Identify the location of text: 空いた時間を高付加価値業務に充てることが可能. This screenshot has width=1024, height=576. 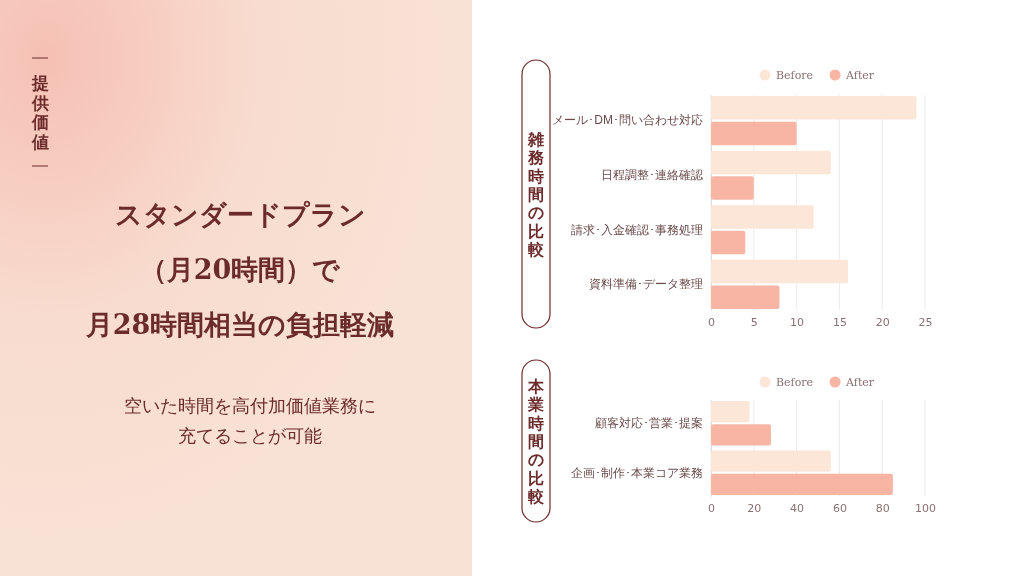
(250, 420).